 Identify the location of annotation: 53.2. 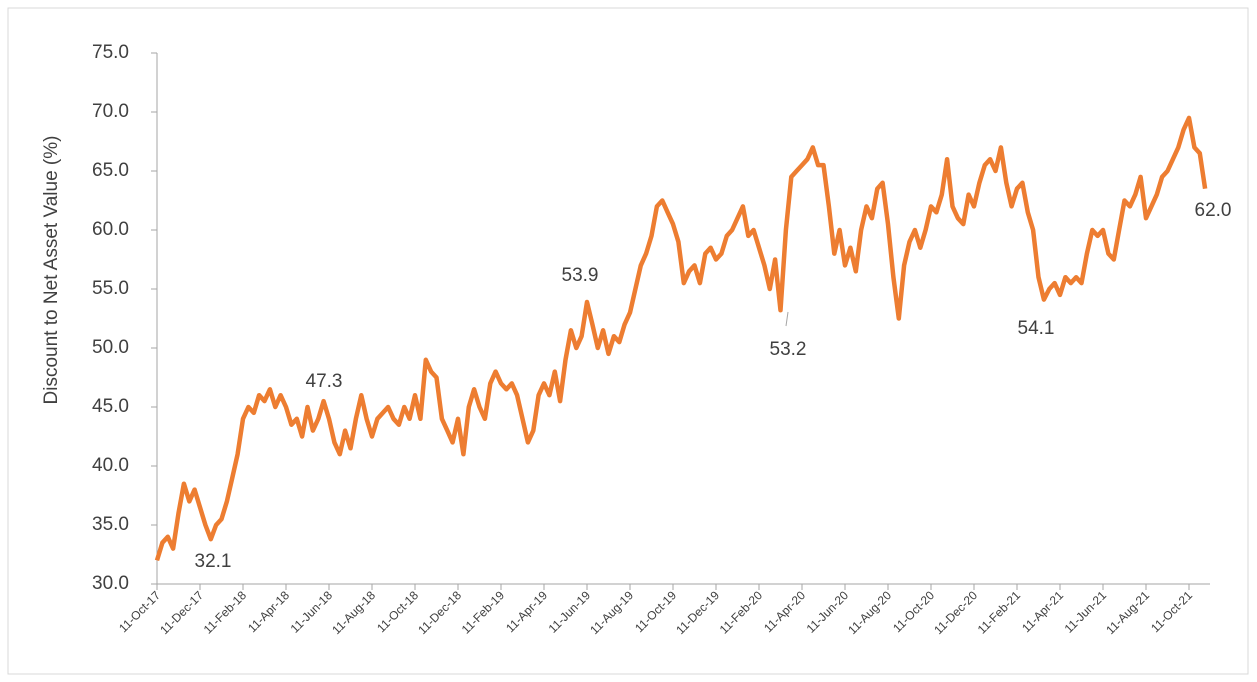
(788, 349).